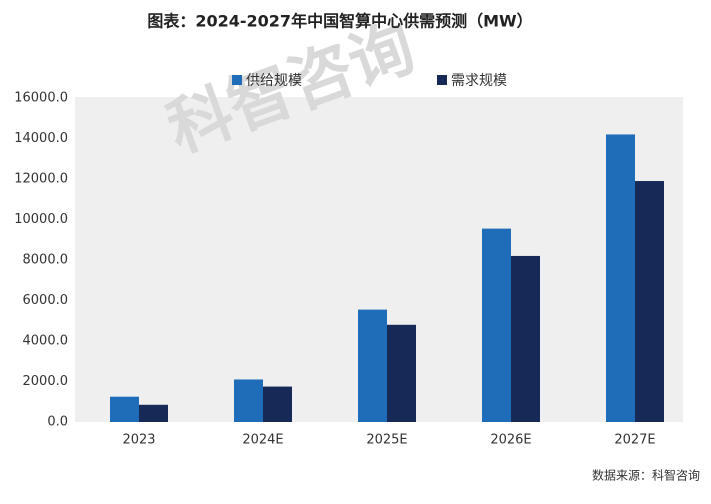  Describe the element at coordinates (57, 422) in the screenshot. I see `y-tick-label: 0.0` at that location.